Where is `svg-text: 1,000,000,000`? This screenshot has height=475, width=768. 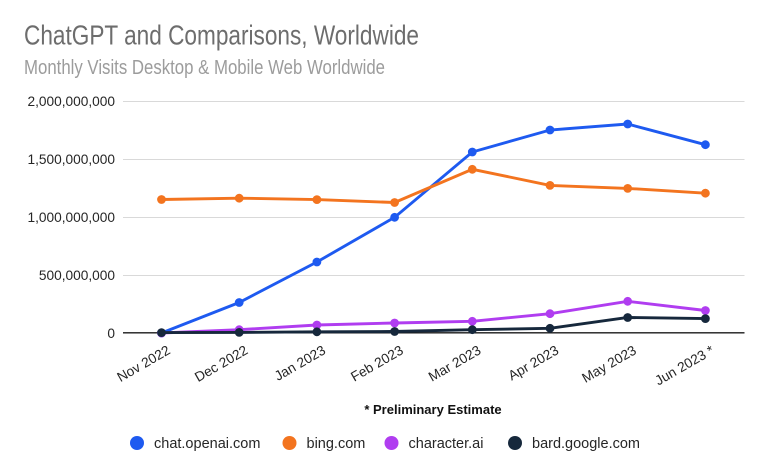
svg-text: 1,000,000,000 is located at coordinates (71, 217).